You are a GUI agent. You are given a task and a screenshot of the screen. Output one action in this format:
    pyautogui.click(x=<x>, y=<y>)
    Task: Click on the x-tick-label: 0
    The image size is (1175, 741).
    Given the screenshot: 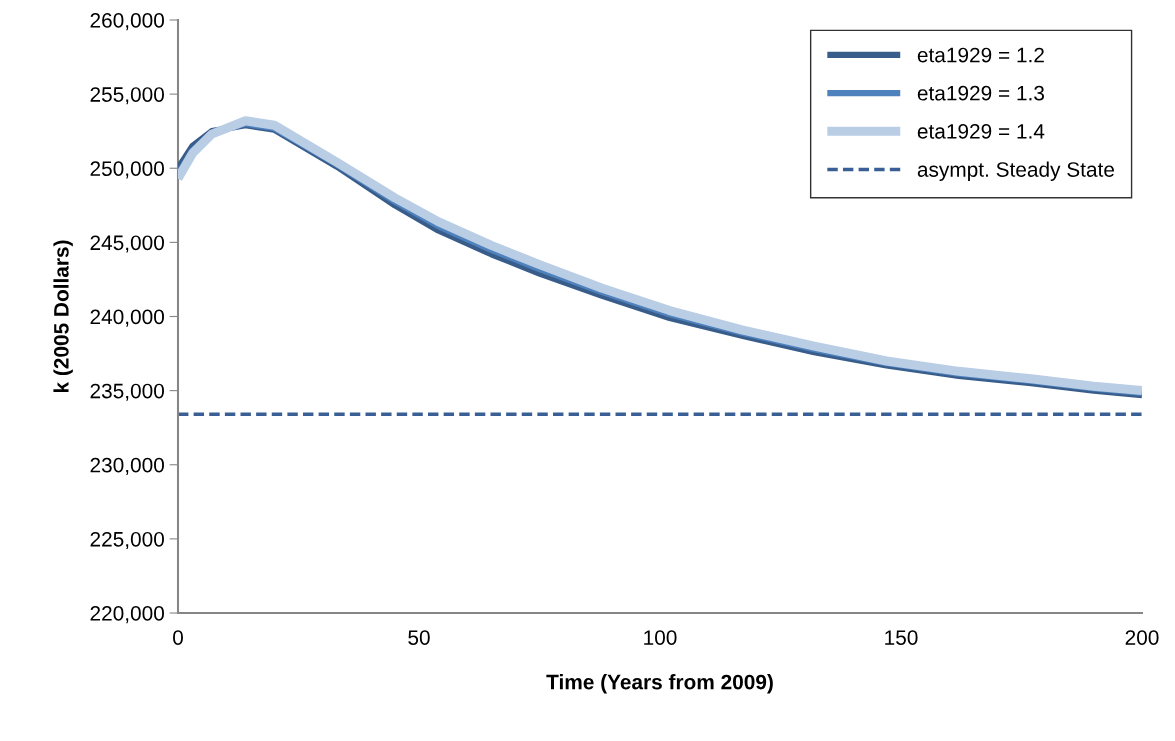 What is the action you would take?
    pyautogui.click(x=178, y=637)
    